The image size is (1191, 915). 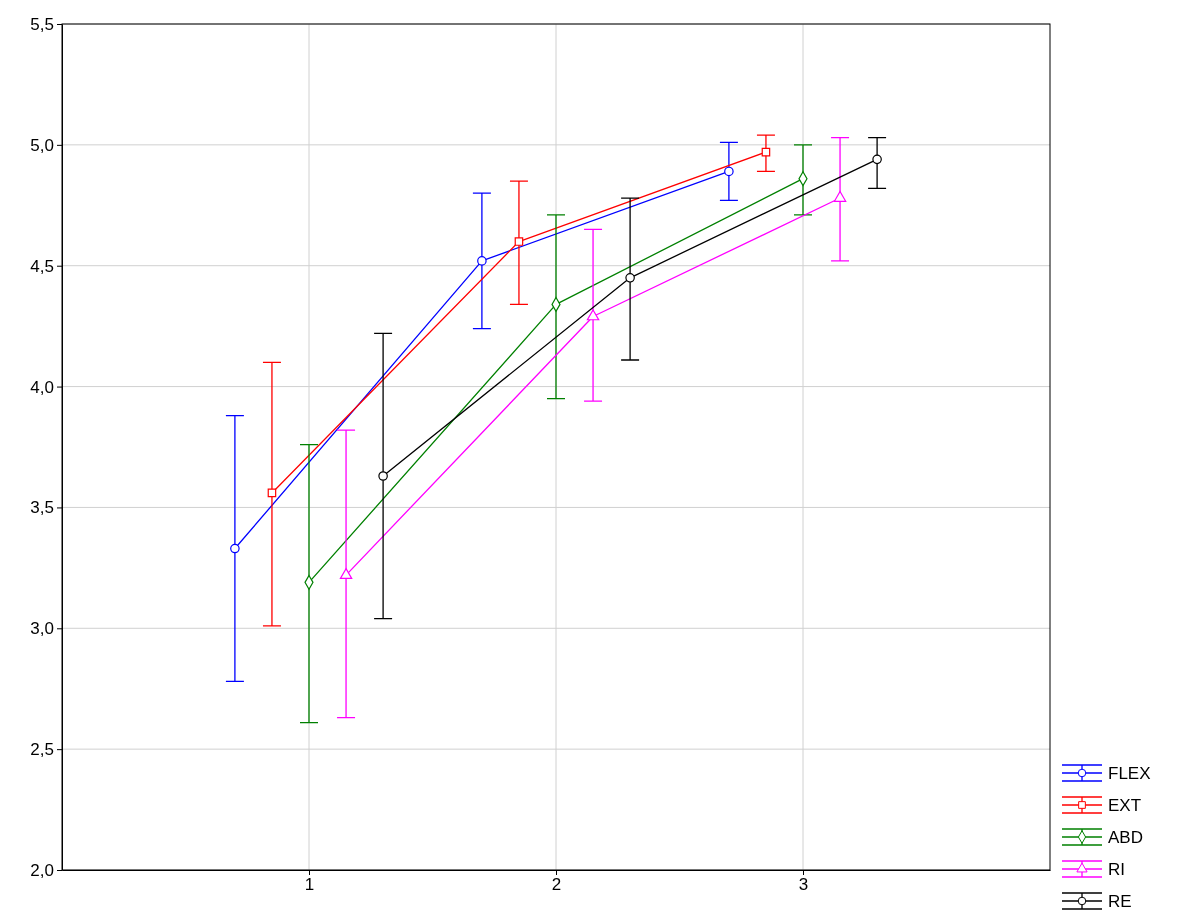 What do you see at coordinates (42, 870) in the screenshot?
I see `y-tick-label: 2,0` at bounding box center [42, 870].